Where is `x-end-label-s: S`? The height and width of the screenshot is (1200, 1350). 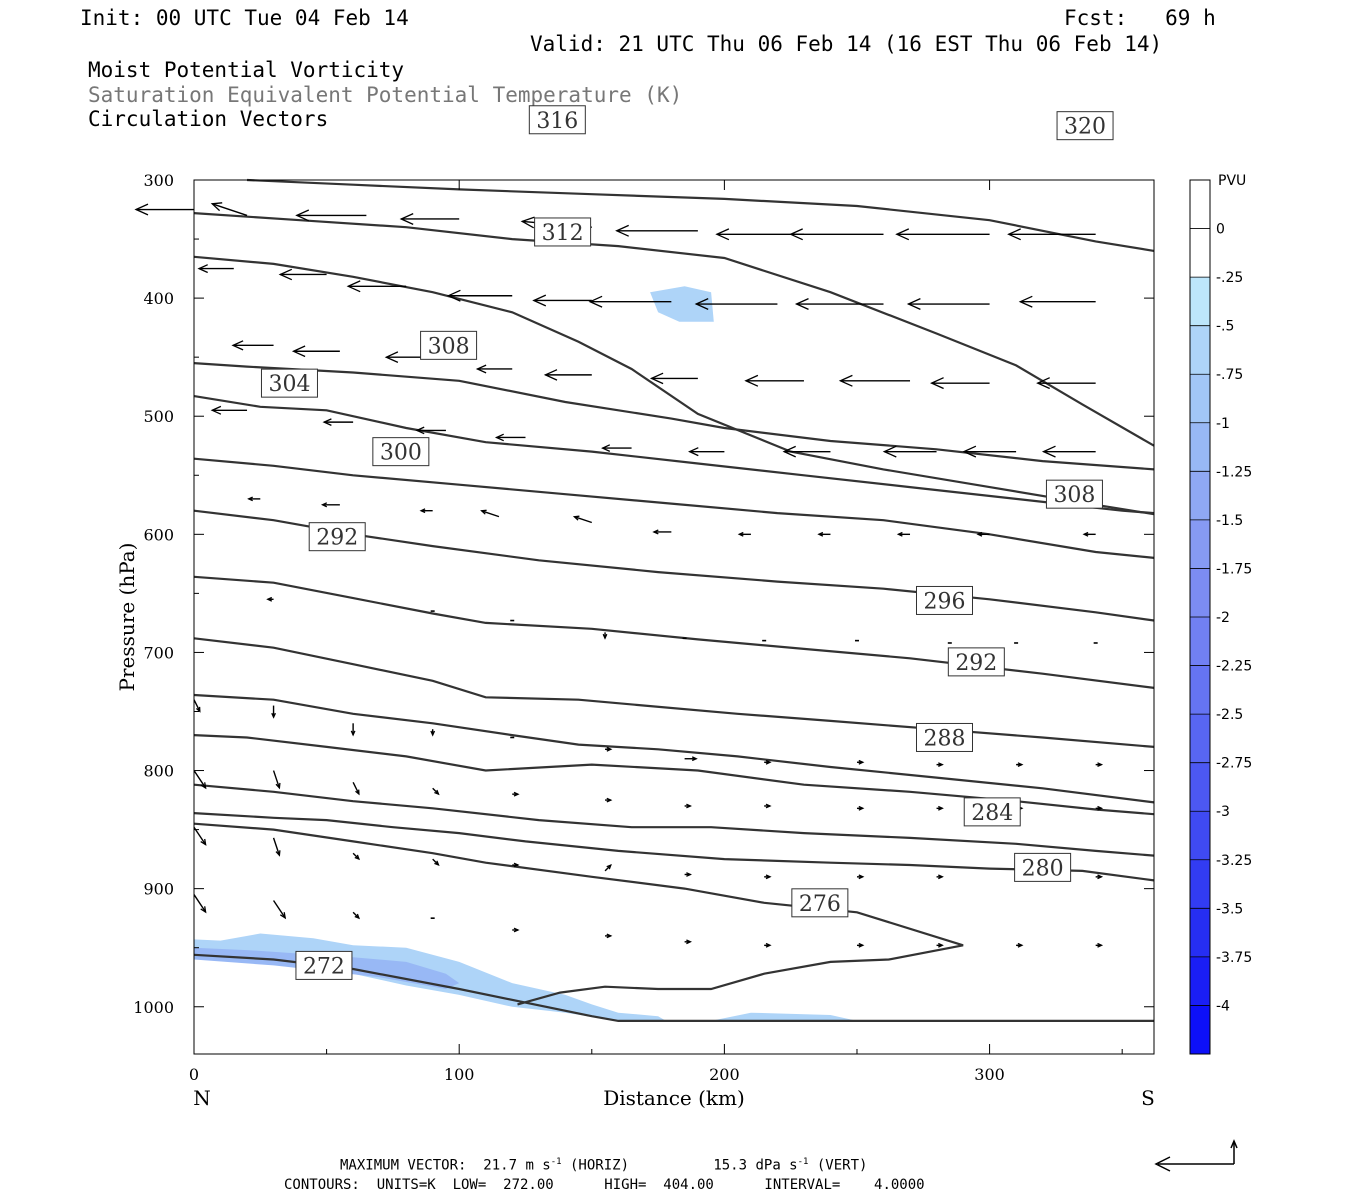
x-end-label-s: S is located at coordinates (1148, 1098).